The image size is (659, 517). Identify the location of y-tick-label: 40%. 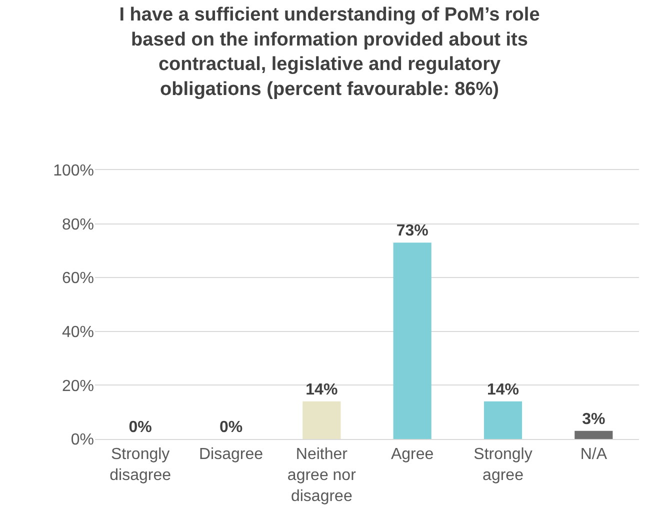
(78, 332).